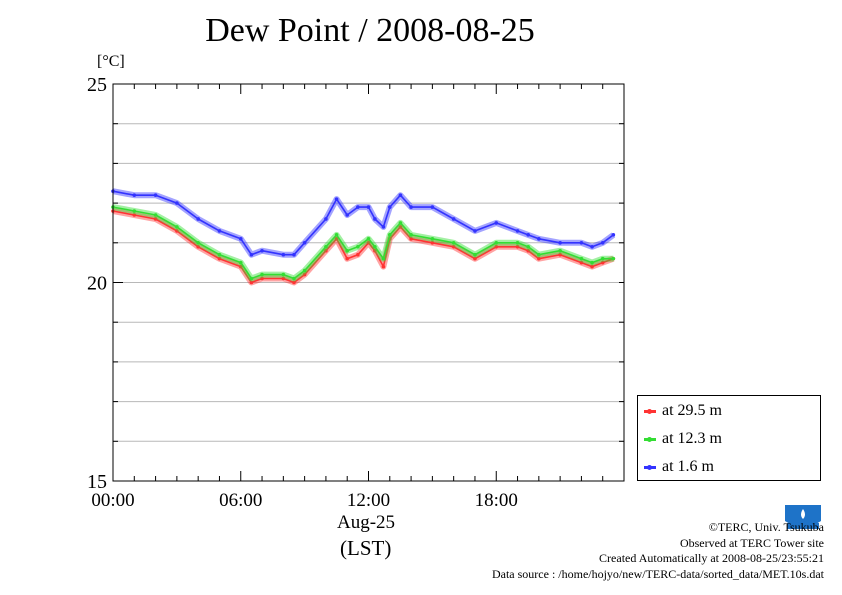 The height and width of the screenshot is (595, 842). I want to click on legend-item-12m: at 12.3 m, so click(683, 439).